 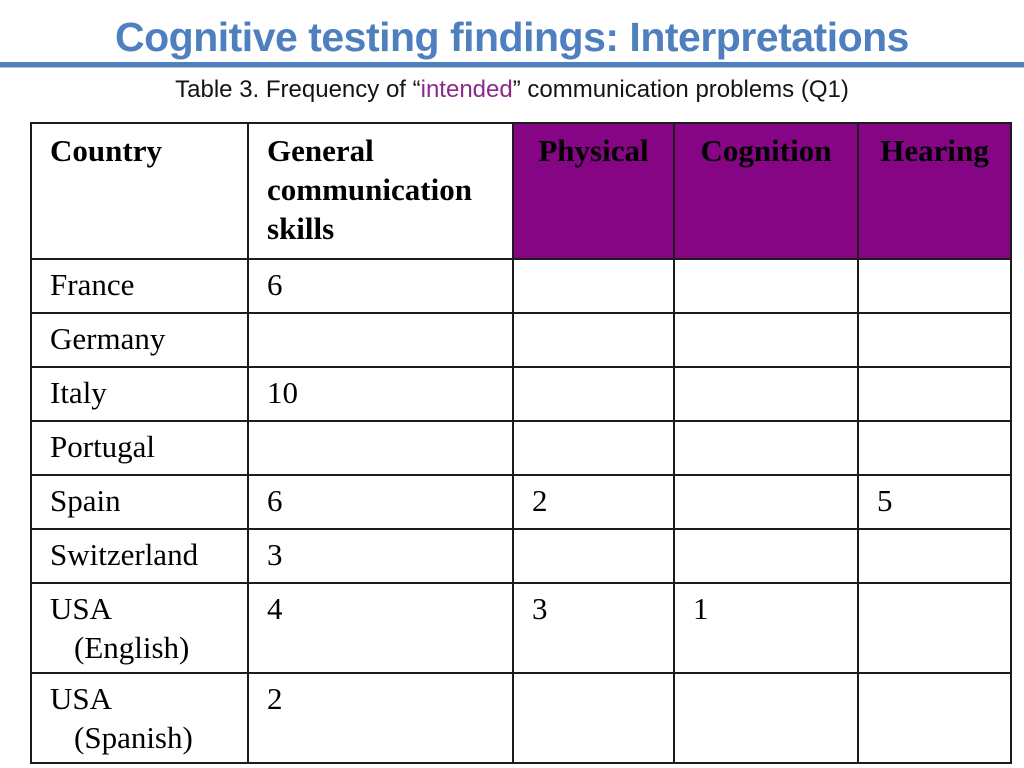 I want to click on cell-country: Spain, so click(x=139, y=502).